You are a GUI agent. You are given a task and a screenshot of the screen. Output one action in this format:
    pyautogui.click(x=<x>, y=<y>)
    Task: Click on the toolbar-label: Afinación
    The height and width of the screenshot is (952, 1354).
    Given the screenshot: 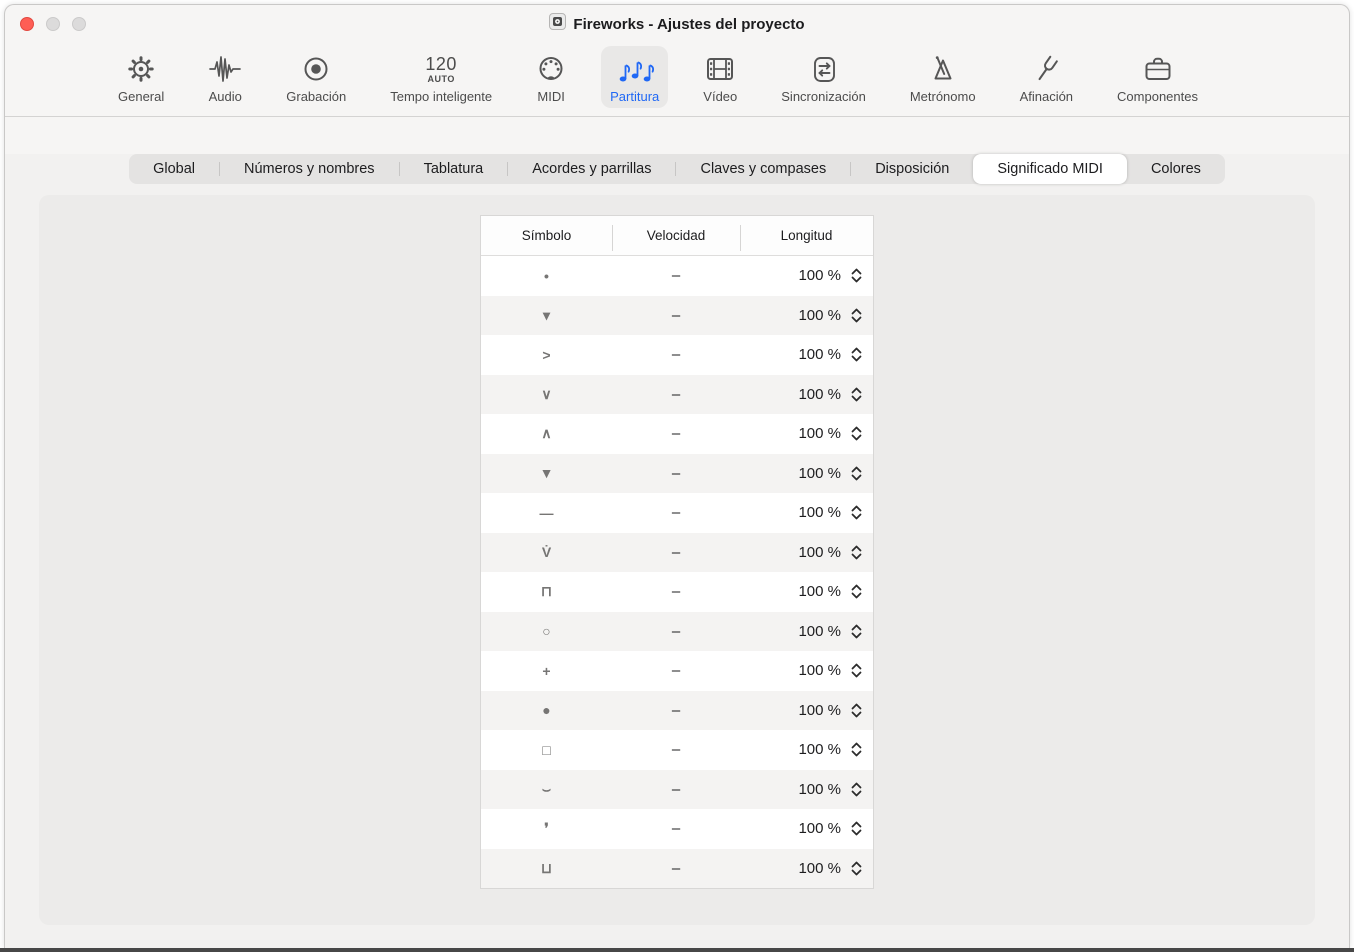 What is the action you would take?
    pyautogui.click(x=1046, y=96)
    